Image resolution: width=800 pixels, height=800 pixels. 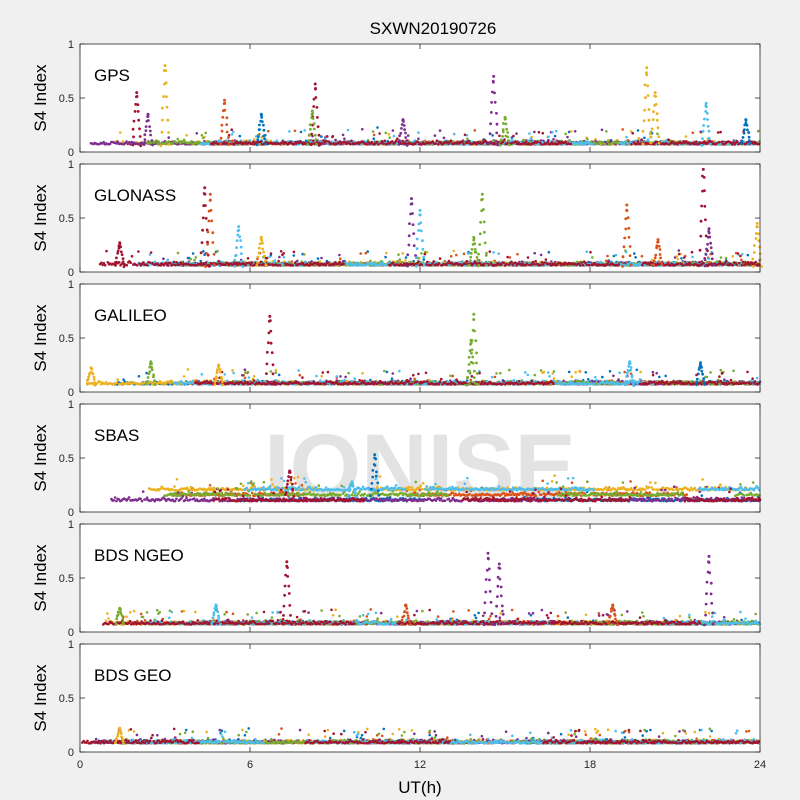 What do you see at coordinates (71, 153) in the screenshot?
I see `y-tick-label: 0` at bounding box center [71, 153].